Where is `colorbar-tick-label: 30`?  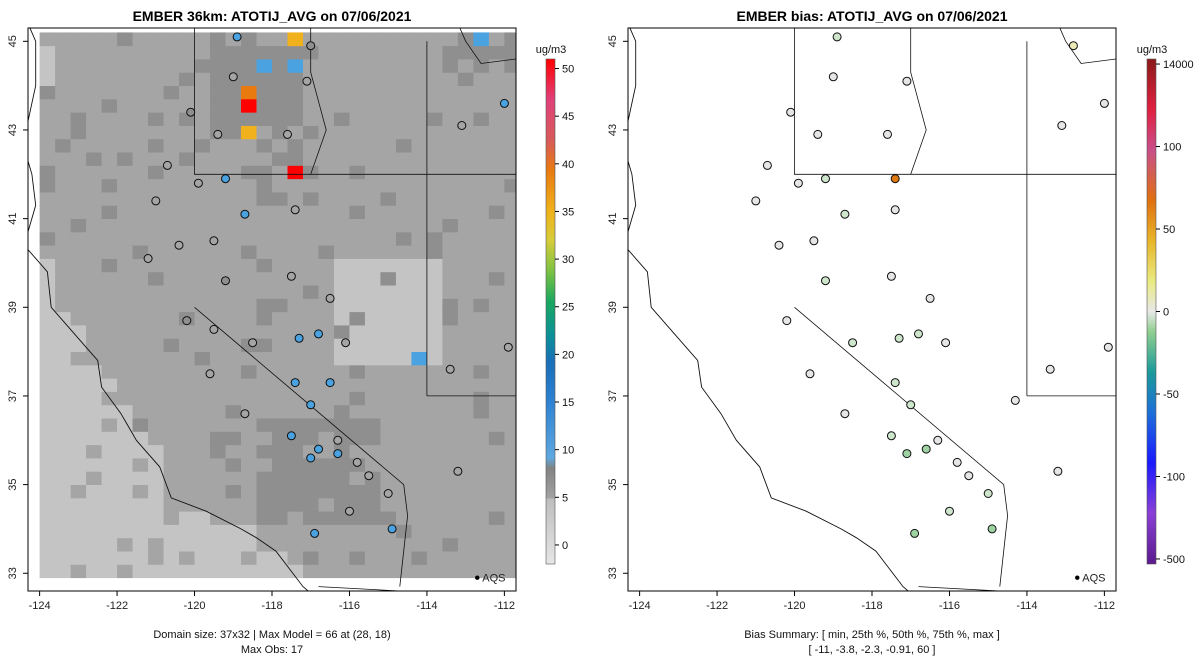
colorbar-tick-label: 30 is located at coordinates (568, 260).